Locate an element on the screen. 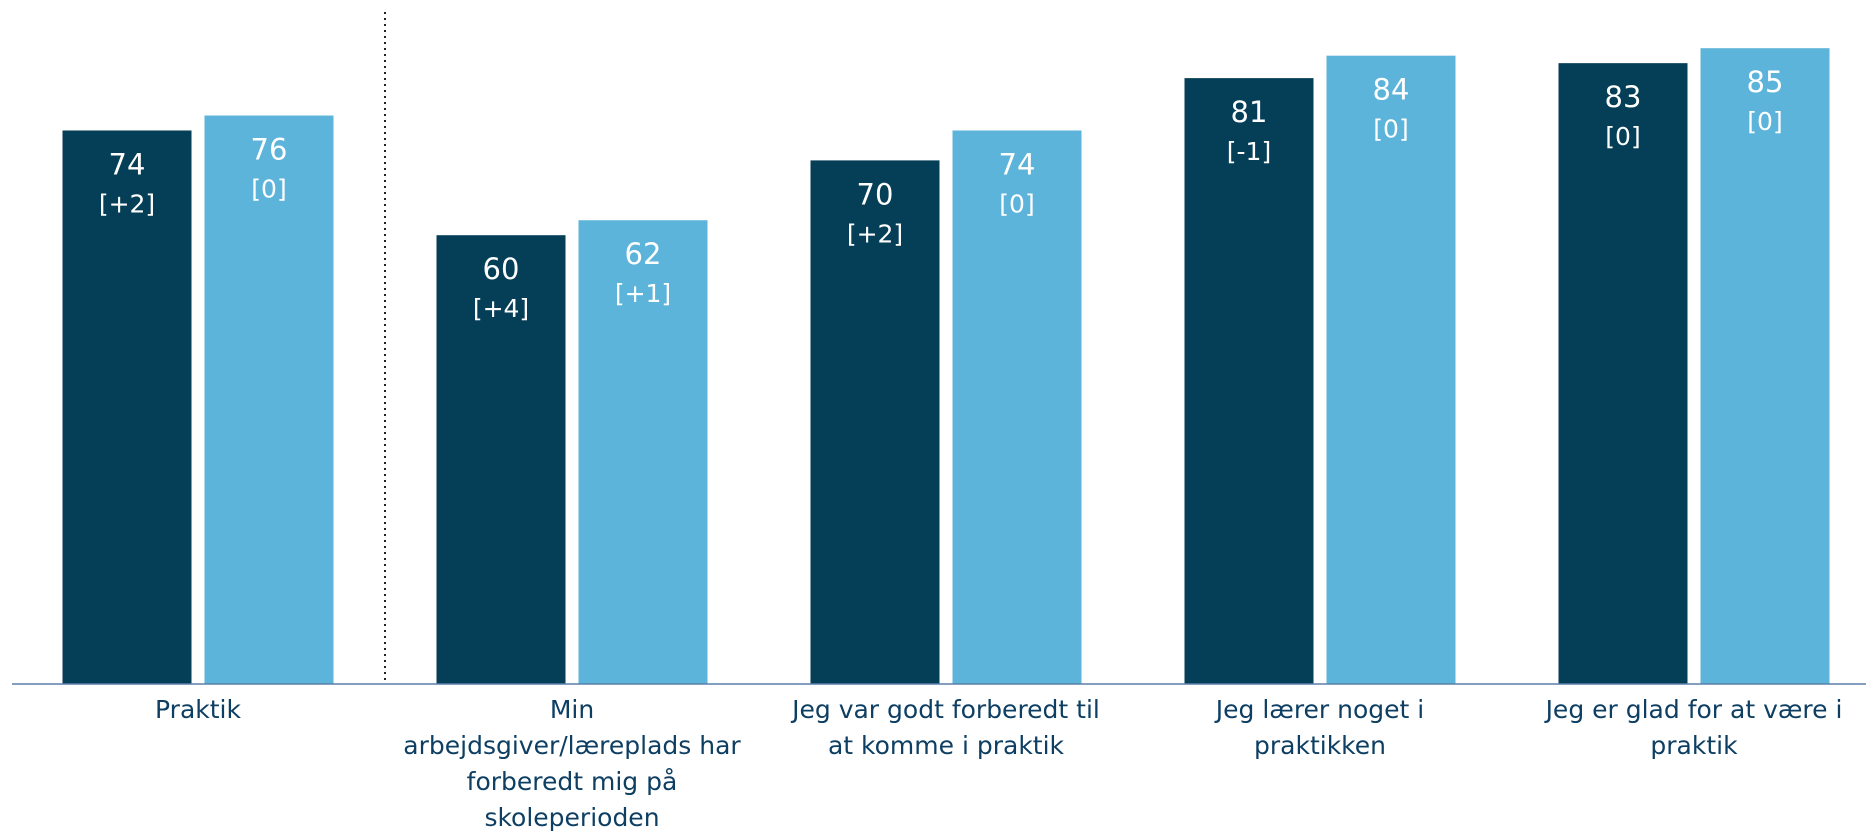 Image resolution: width=1866 pixels, height=836 pixels. bar-value-label: 62 is located at coordinates (643, 254).